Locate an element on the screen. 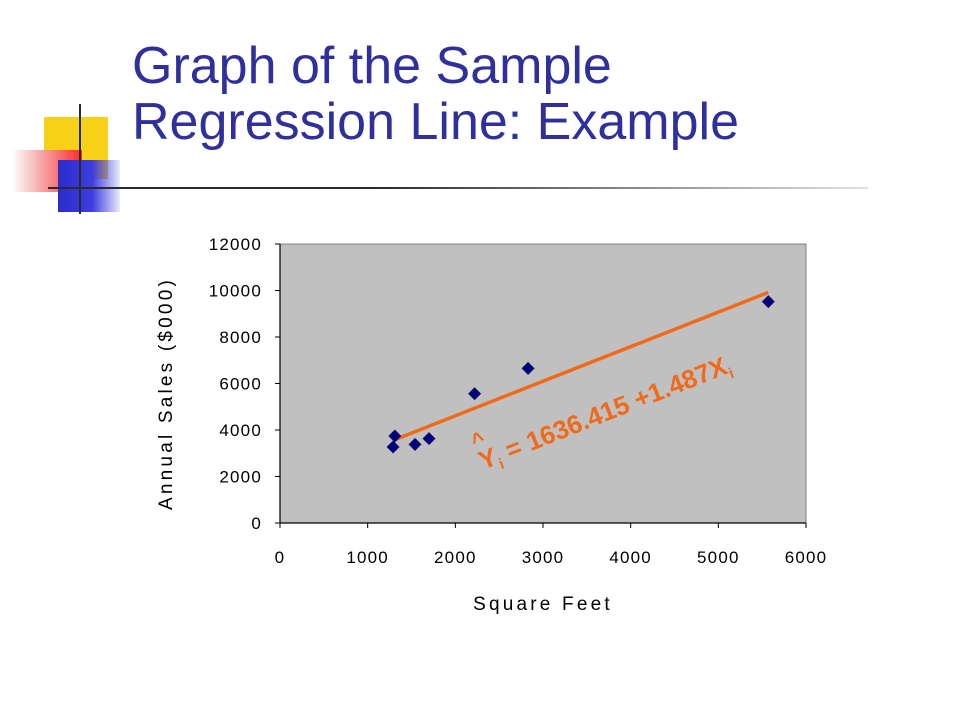 This screenshot has height=720, width=960. data-points is located at coordinates (580, 374).